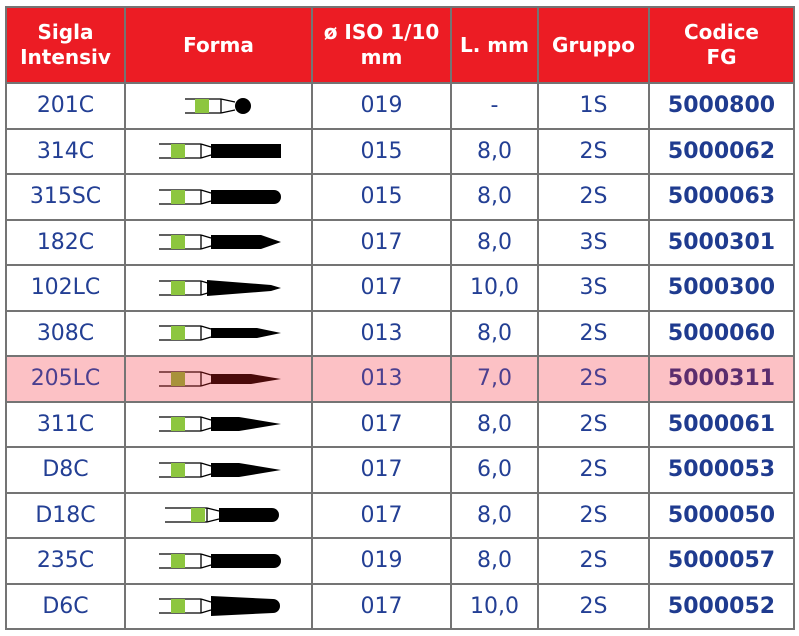 The height and width of the screenshot is (636, 799). Describe the element at coordinates (65, 288) in the screenshot. I see `sigla-cell: 102LC` at that location.